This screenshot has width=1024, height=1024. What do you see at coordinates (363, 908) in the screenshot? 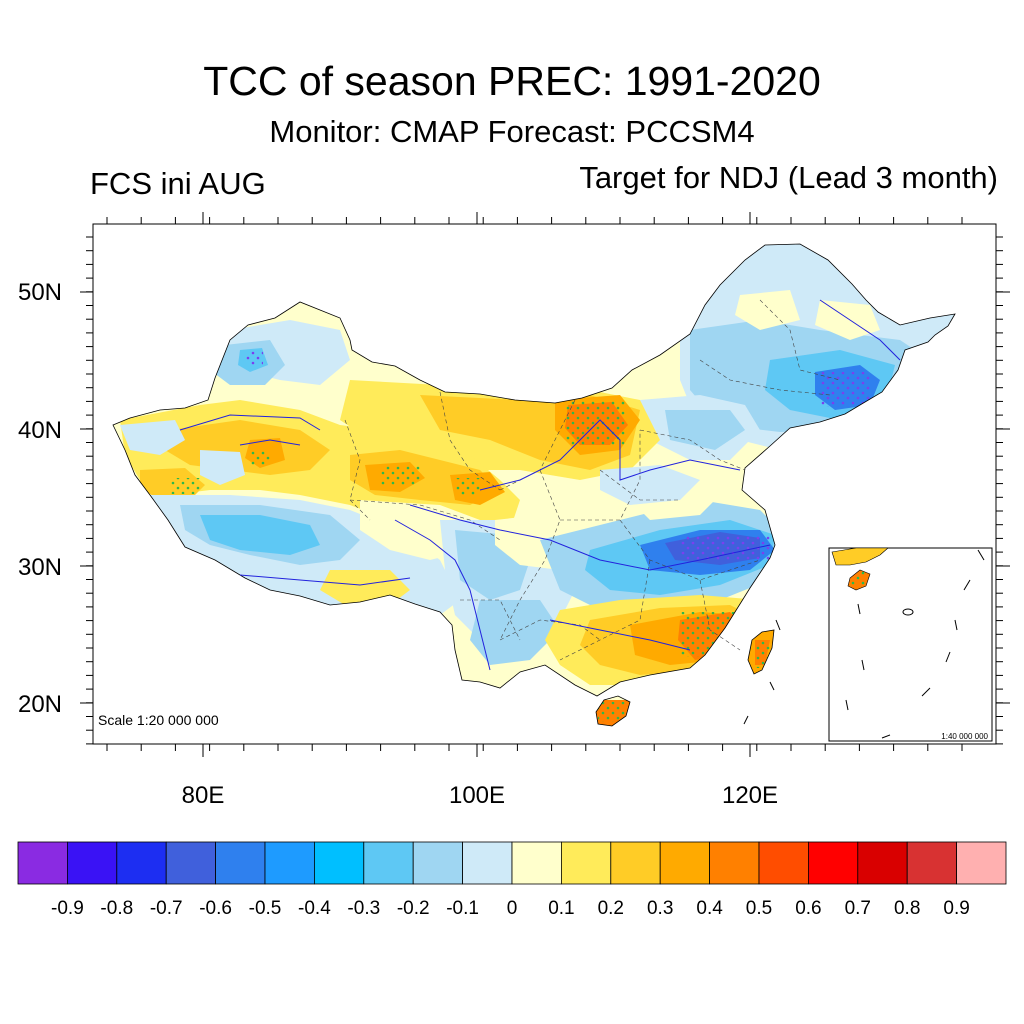
I see `colorbar-label: -0.3` at bounding box center [363, 908].